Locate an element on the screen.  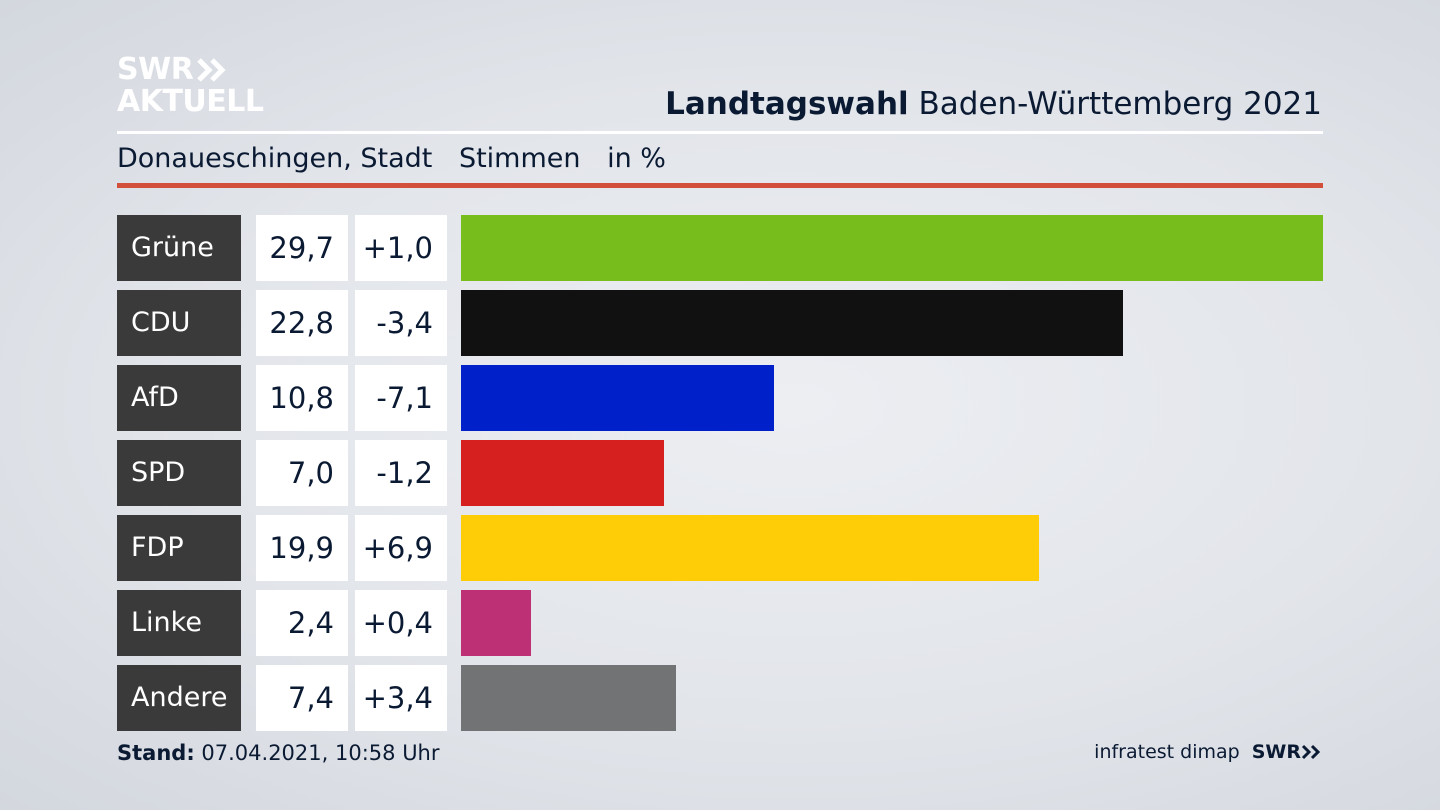
vote-share-label: 2,4 is located at coordinates (302, 623).